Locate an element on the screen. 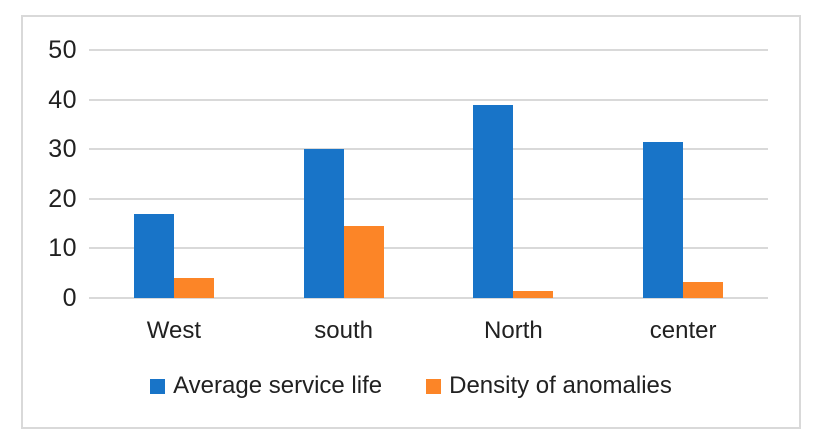 Image resolution: width=825 pixels, height=440 pixels. y-axis-tick-label: 30 is located at coordinates (62, 149).